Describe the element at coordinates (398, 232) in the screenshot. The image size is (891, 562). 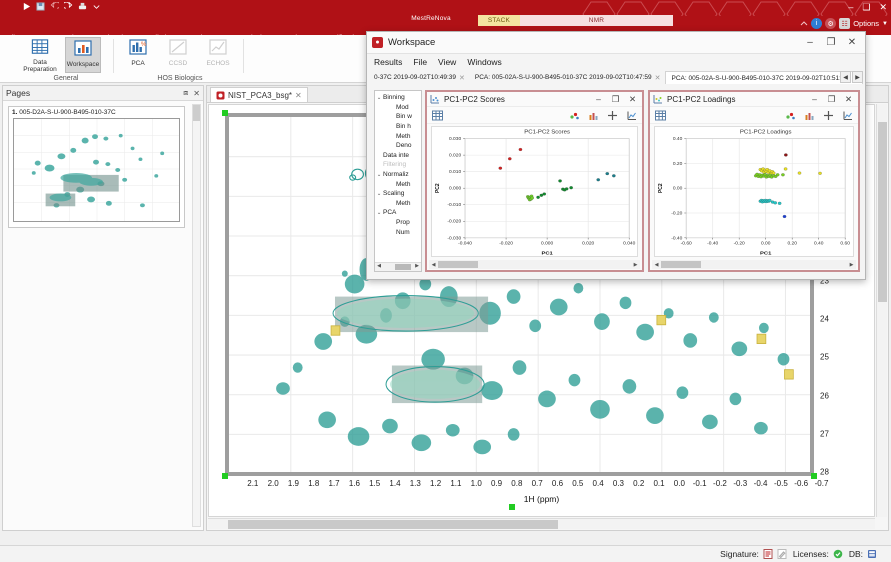
I see `parameter-tree-row: Num` at that location.